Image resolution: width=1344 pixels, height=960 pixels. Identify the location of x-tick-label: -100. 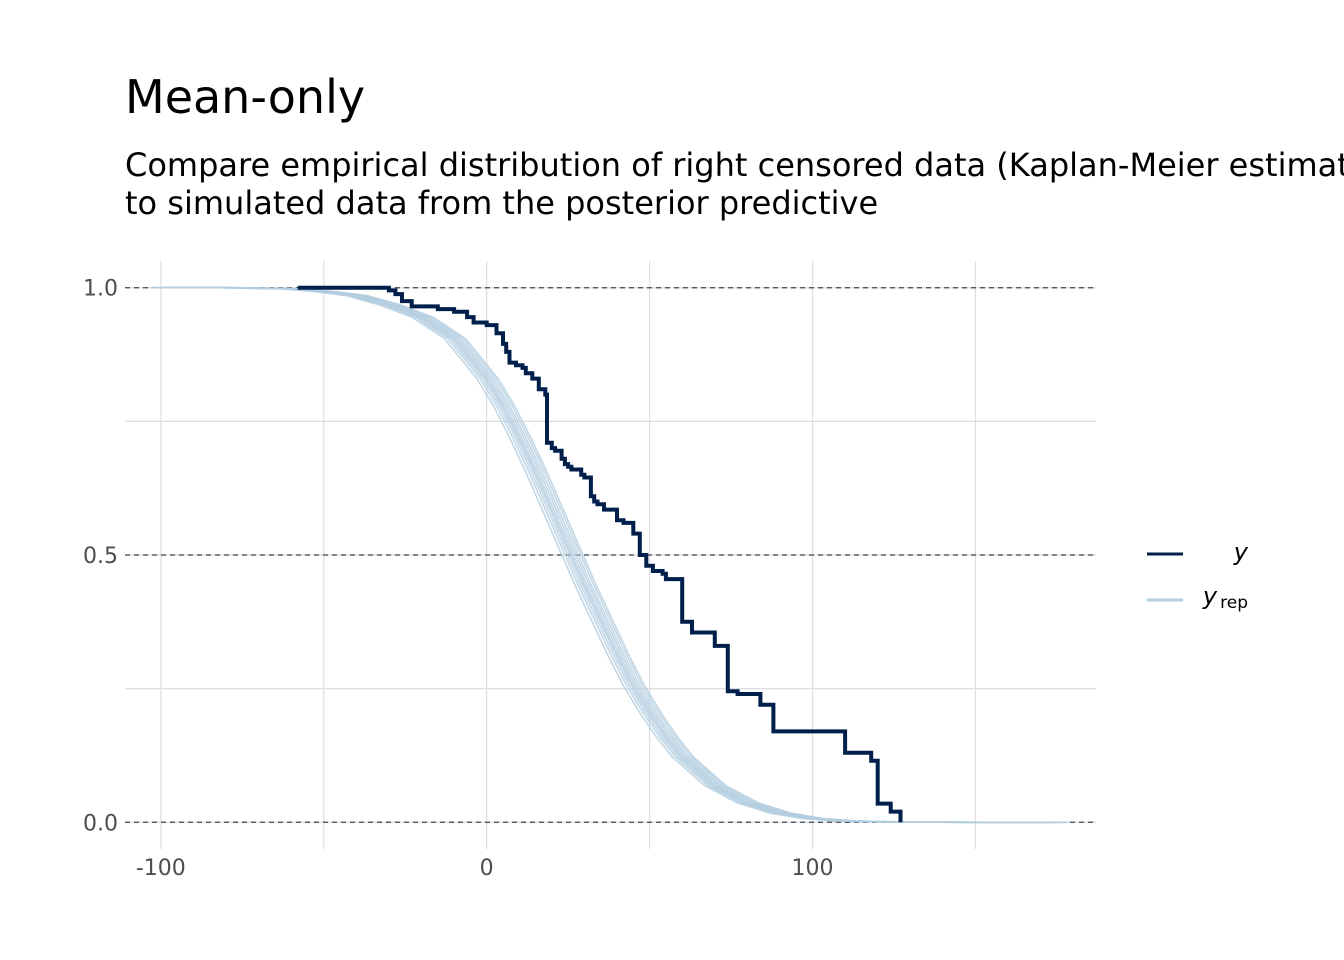
(161, 868).